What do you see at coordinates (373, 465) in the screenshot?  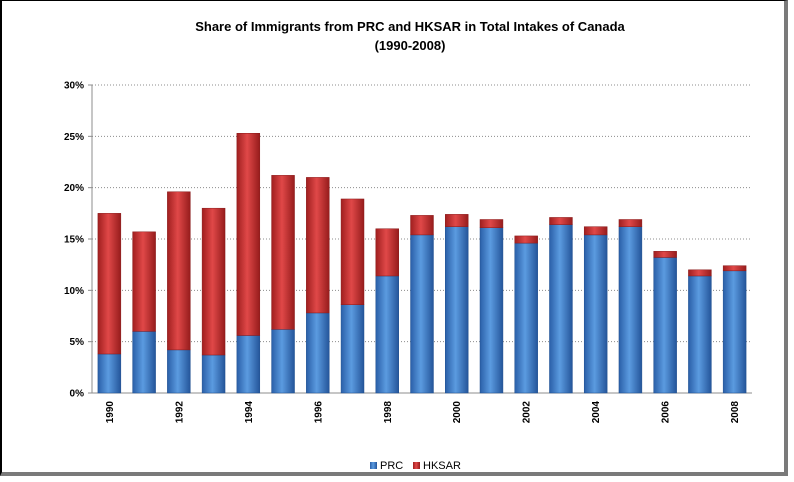 I see `legend-swatch-prc` at bounding box center [373, 465].